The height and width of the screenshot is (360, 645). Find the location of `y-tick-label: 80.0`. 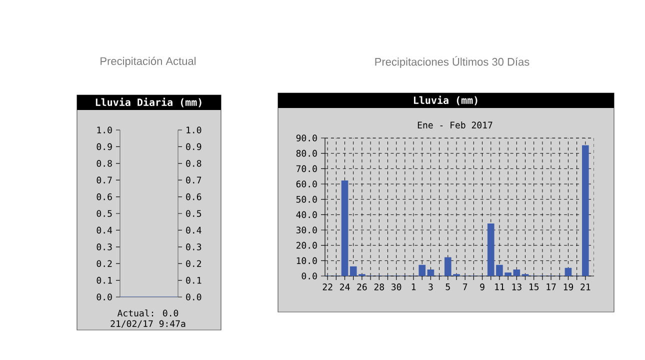

y-tick-label: 80.0 is located at coordinates (306, 153).